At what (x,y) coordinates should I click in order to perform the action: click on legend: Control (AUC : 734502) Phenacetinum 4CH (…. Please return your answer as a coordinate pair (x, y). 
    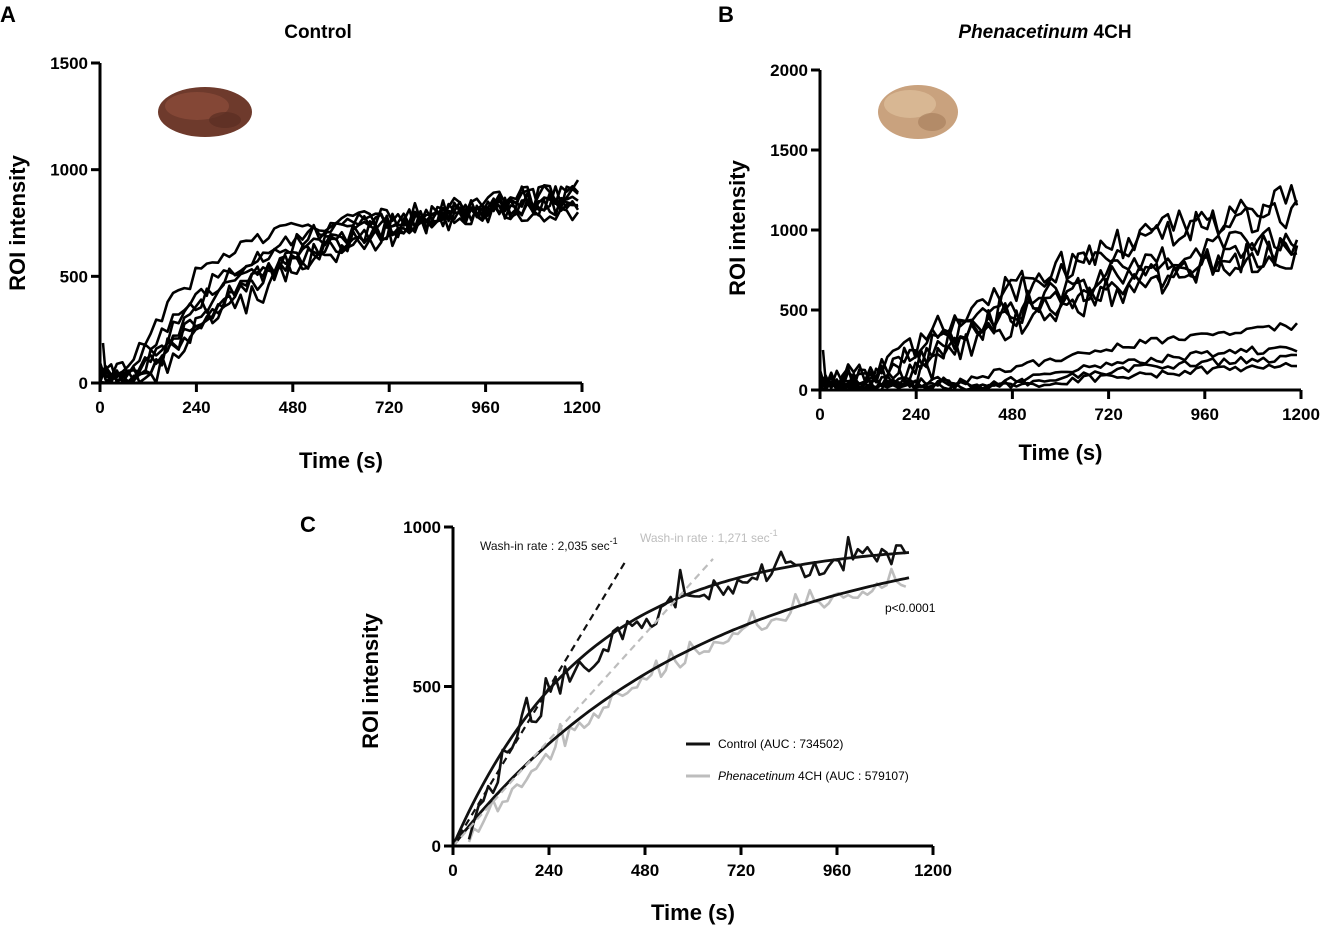
    Looking at the image, I should click on (797, 760).